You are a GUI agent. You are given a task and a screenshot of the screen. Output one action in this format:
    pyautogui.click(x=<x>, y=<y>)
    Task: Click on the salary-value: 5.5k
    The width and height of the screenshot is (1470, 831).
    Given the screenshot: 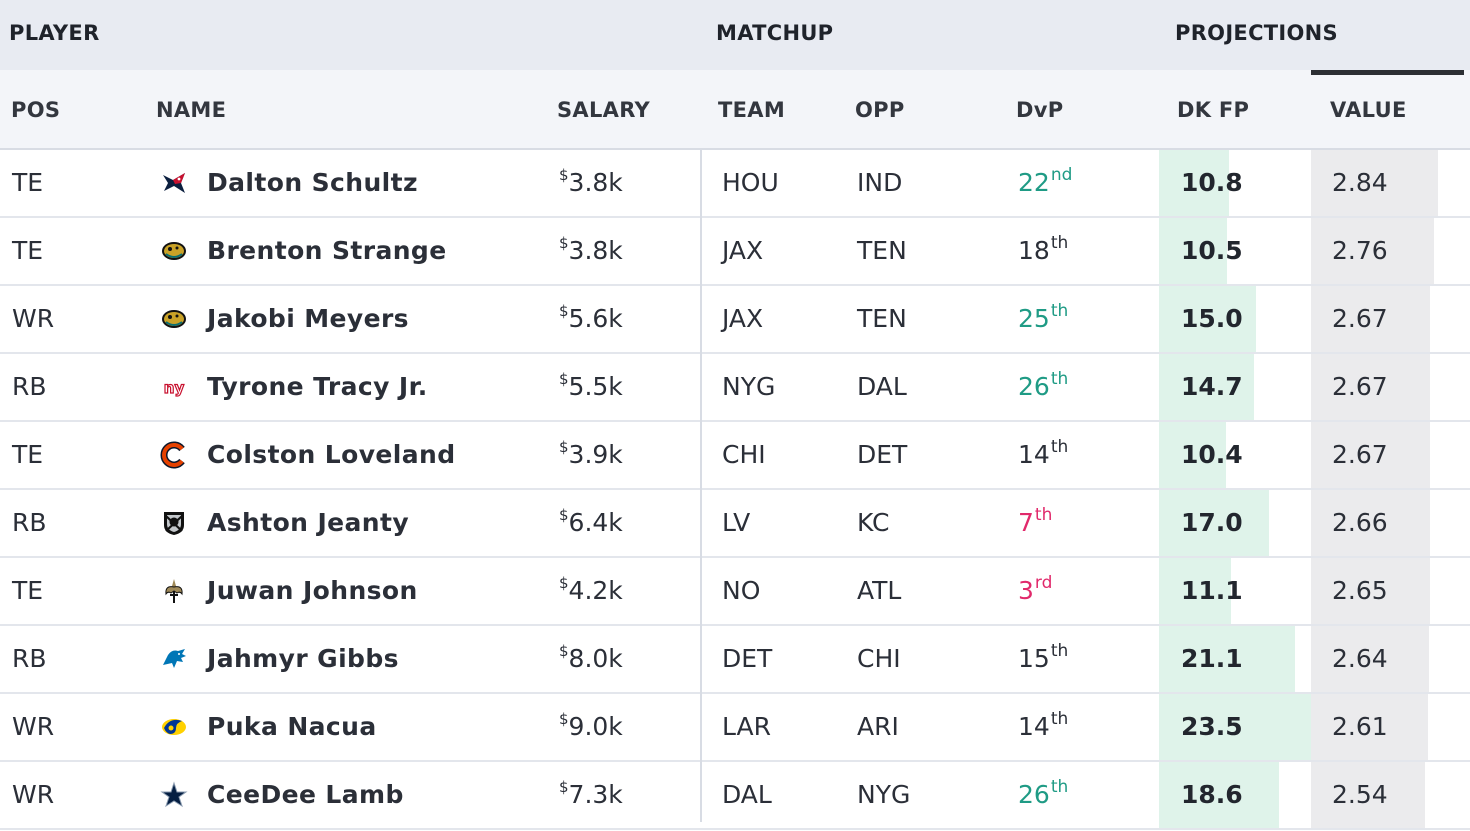 What is the action you would take?
    pyautogui.click(x=595, y=386)
    